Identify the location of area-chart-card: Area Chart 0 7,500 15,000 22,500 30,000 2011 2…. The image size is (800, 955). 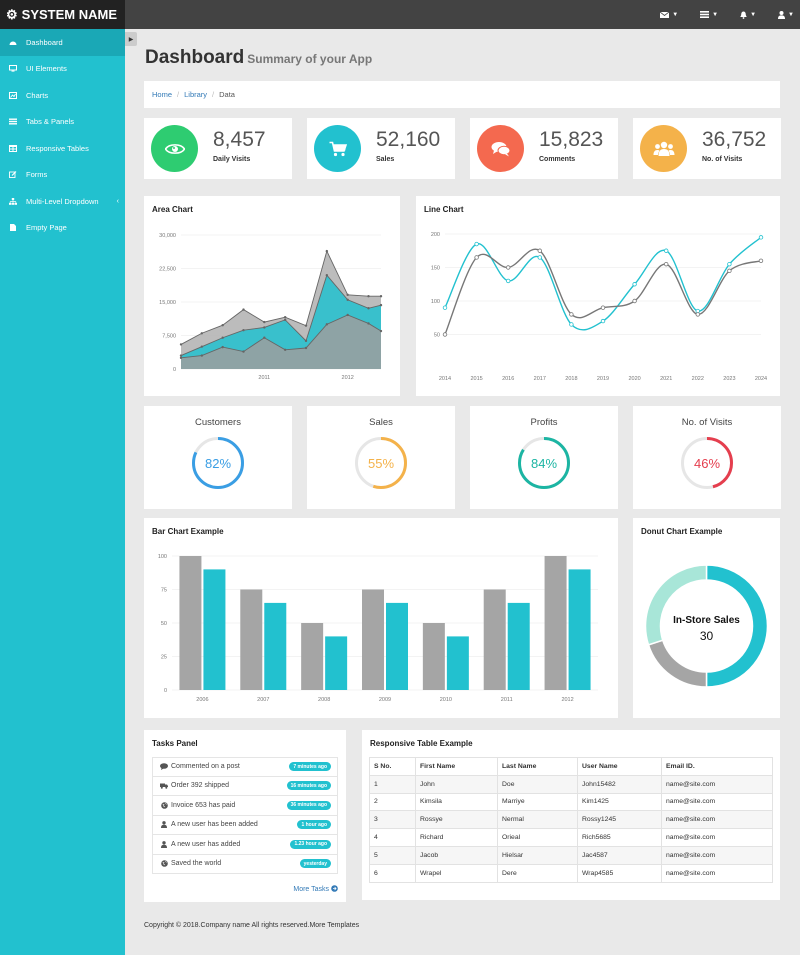
(272, 296).